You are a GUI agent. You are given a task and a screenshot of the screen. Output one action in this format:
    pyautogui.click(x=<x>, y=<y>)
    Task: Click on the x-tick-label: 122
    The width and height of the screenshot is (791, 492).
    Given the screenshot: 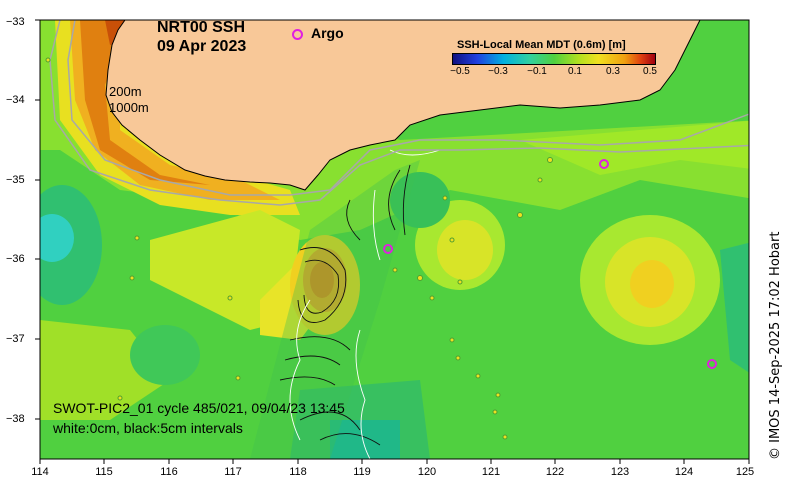 What is the action you would take?
    pyautogui.click(x=555, y=472)
    